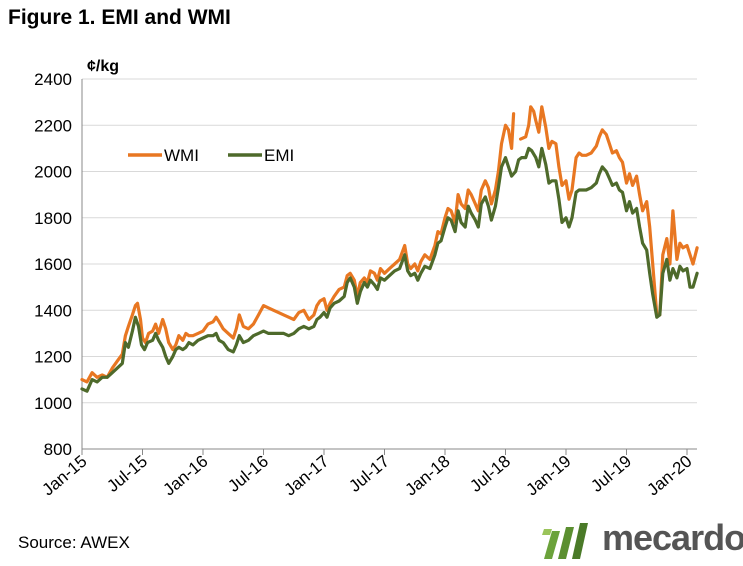 This screenshot has width=743, height=566. Describe the element at coordinates (119, 17) in the screenshot. I see `figure-title: Figure 1. EMI and WMI` at that location.